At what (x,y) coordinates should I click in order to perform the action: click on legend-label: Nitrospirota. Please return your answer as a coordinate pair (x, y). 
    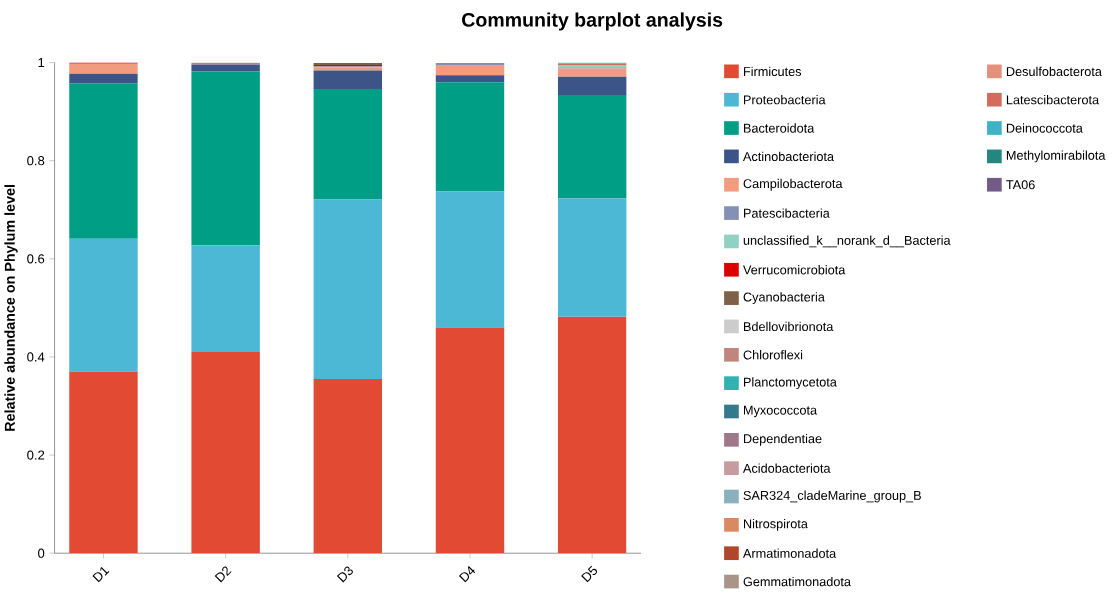
    Looking at the image, I should click on (775, 524).